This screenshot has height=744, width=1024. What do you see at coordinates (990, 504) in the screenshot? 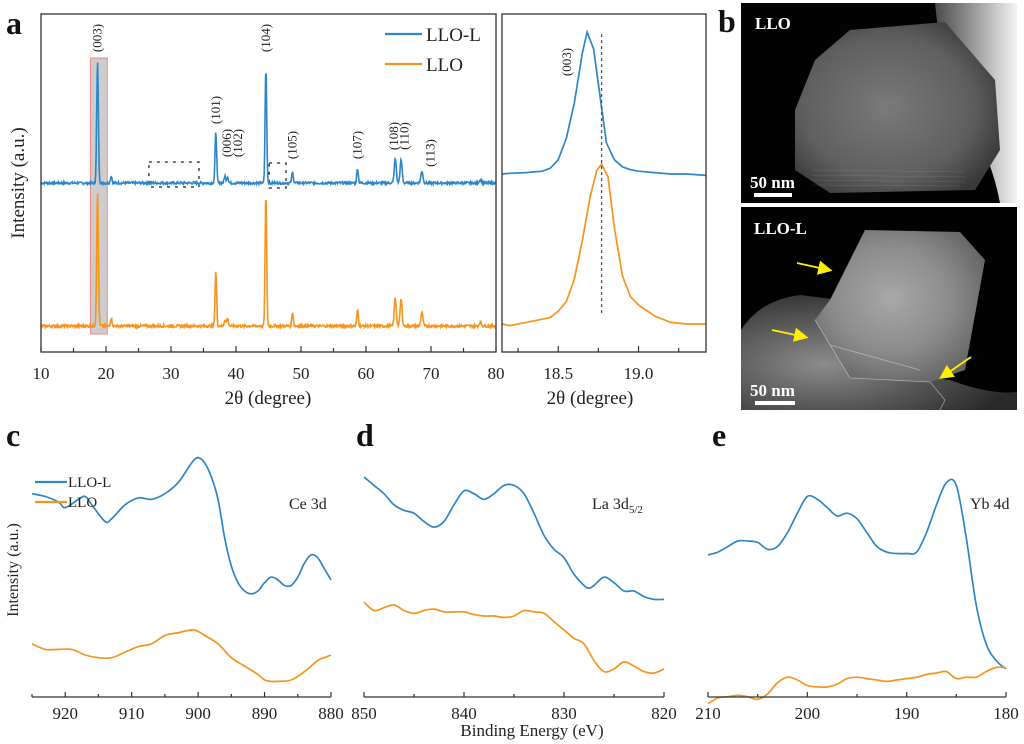
I see `core-level-label-yb: Yb 4d` at bounding box center [990, 504].